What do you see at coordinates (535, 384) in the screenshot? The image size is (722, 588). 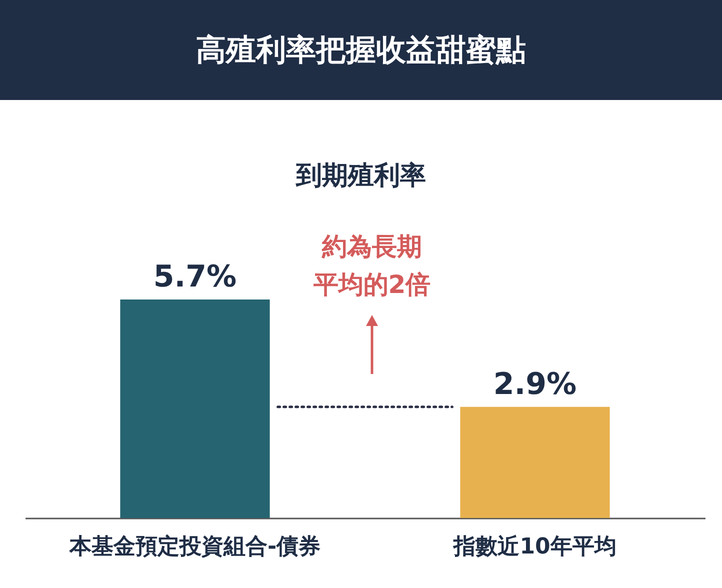 I see `data-label: 2.9%` at bounding box center [535, 384].